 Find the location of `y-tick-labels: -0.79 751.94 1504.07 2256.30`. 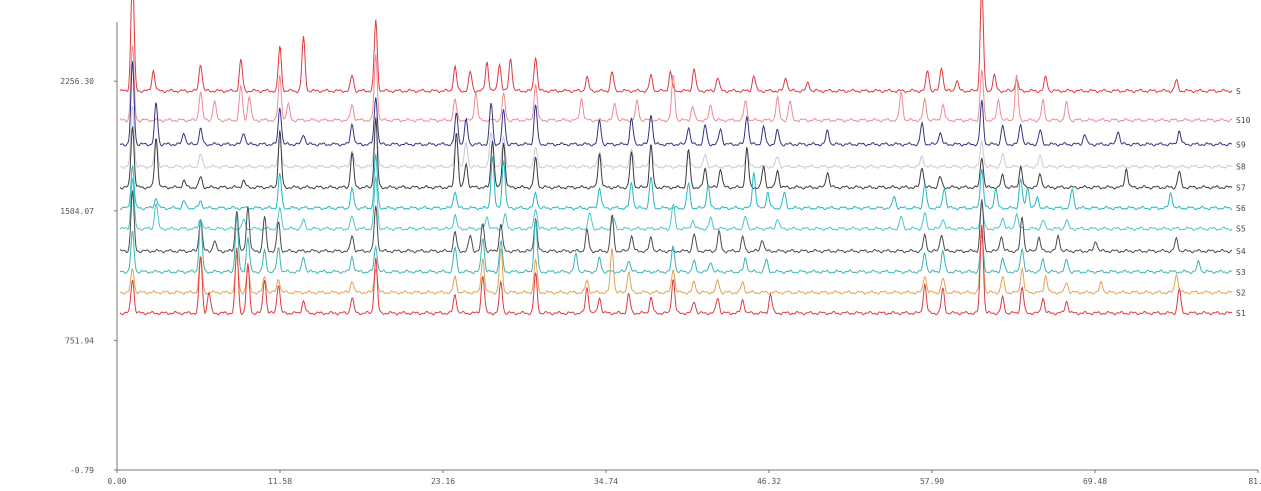

y-tick-labels: -0.79 751.94 1504.07 2256.30 is located at coordinates (88, 276).